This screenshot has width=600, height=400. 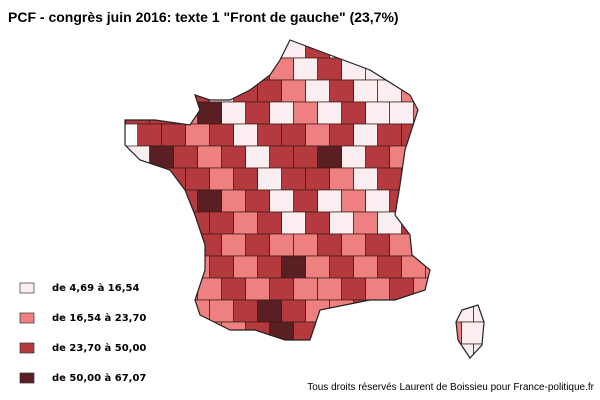 I want to click on legend-label: de 4,69 à 16,54, so click(x=95, y=288).